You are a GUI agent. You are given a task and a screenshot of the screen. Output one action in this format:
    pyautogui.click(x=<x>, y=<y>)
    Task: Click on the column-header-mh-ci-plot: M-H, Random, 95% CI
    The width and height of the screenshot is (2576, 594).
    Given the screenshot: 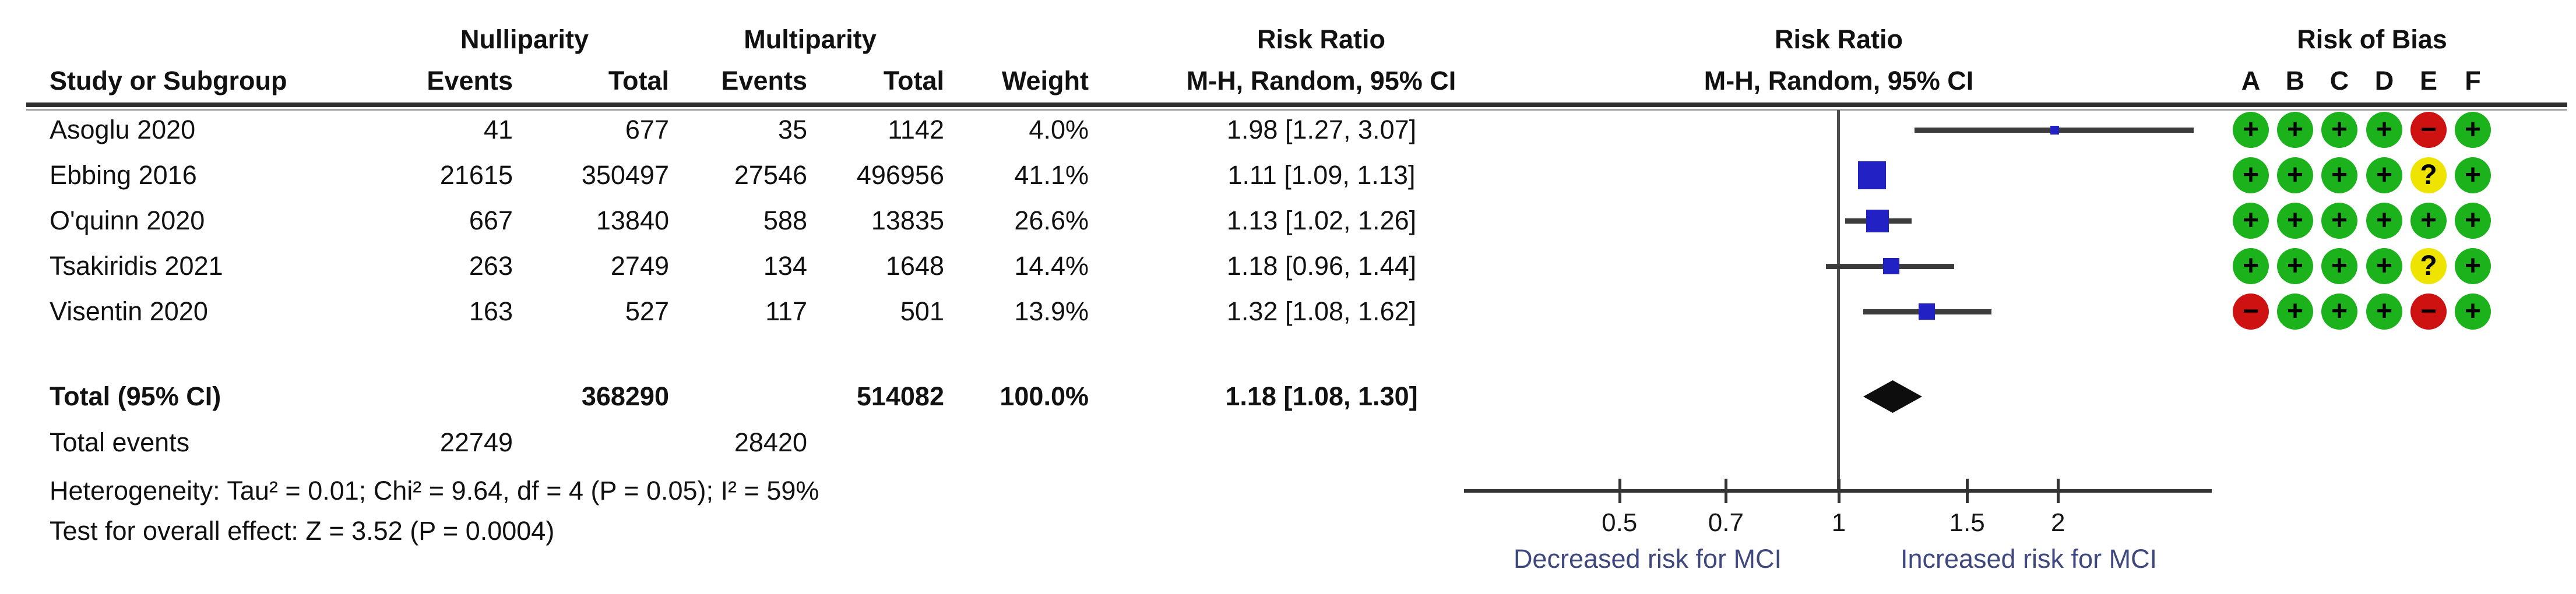 What is the action you would take?
    pyautogui.click(x=1839, y=81)
    